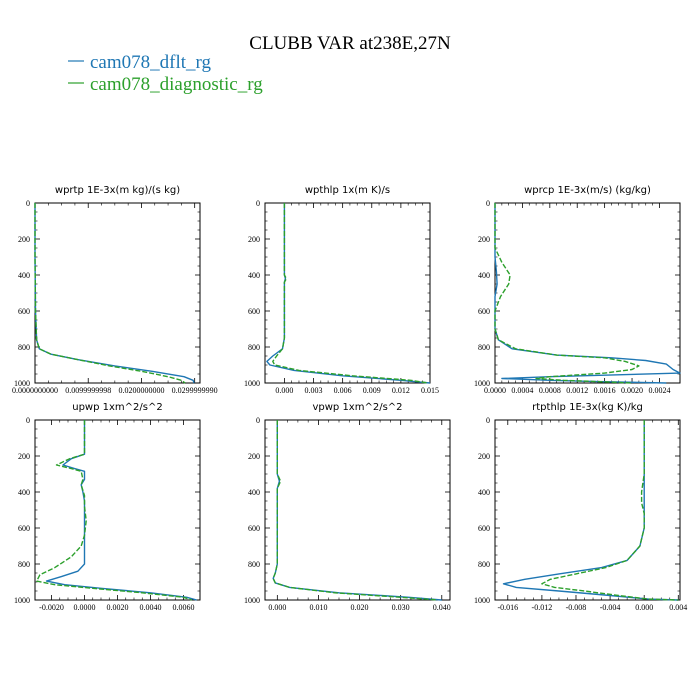 The height and width of the screenshot is (700, 700). I want to click on legend: cam078_dflt_rg cam078_diagnostic_rg, so click(165, 73).